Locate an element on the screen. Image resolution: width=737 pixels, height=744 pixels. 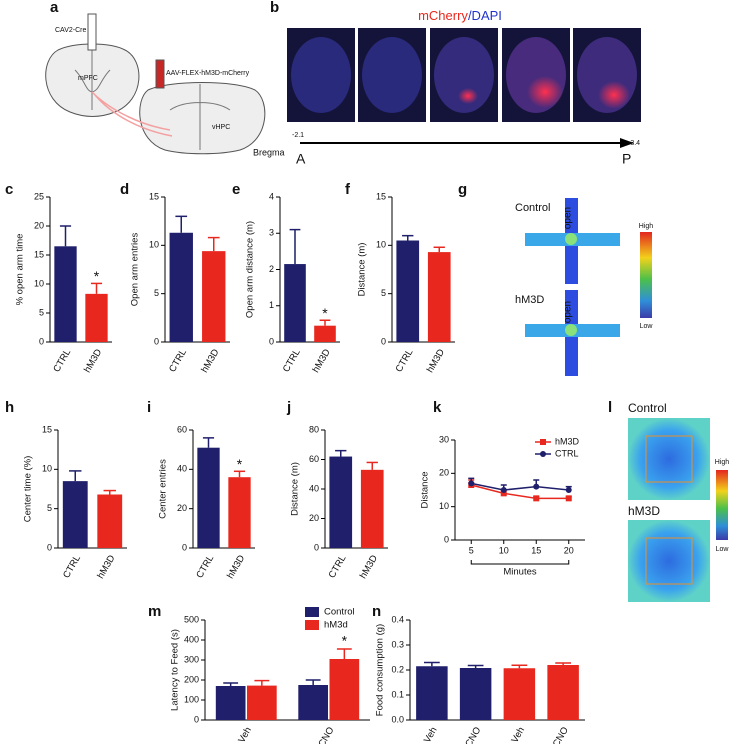
chart: 0 20 40 60 Center entries i CTRL hM3D * is located at coordinates (201, 490).